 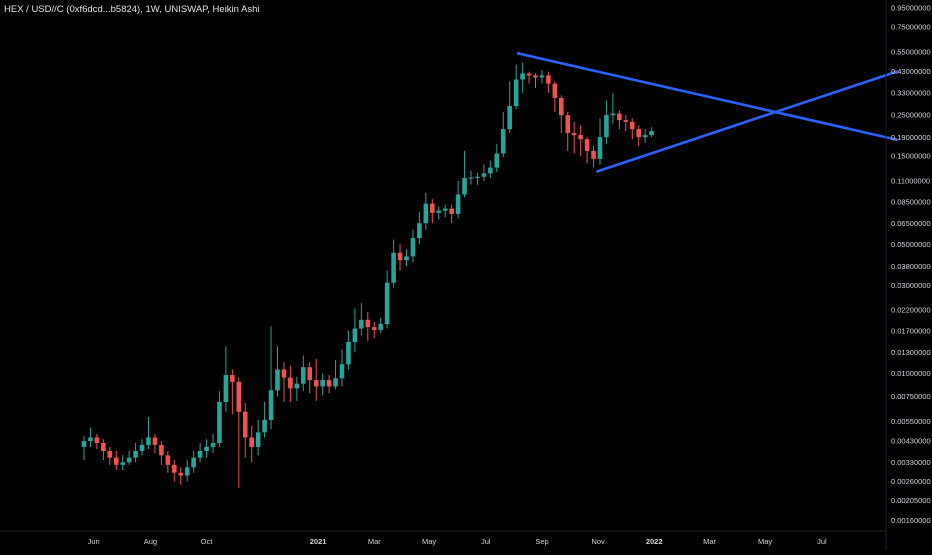 I want to click on x-tick-label: Mar, so click(x=374, y=541).